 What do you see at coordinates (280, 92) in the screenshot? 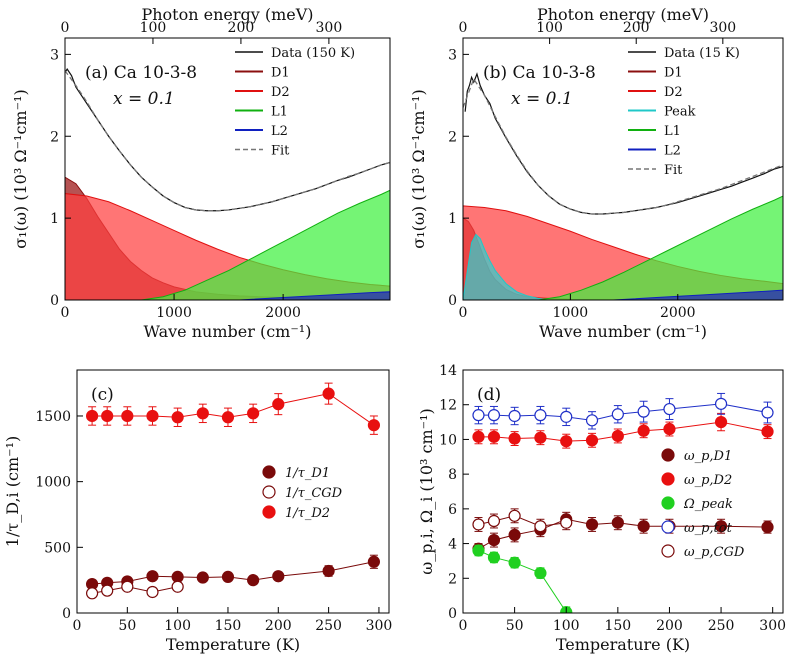
I see `legend-label: D2` at bounding box center [280, 92].